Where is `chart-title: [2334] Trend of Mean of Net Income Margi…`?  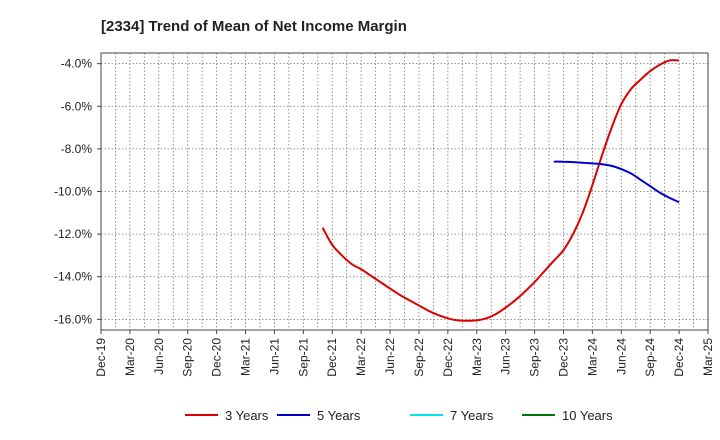
chart-title: [2334] Trend of Mean of Net Income Margi… is located at coordinates (254, 26).